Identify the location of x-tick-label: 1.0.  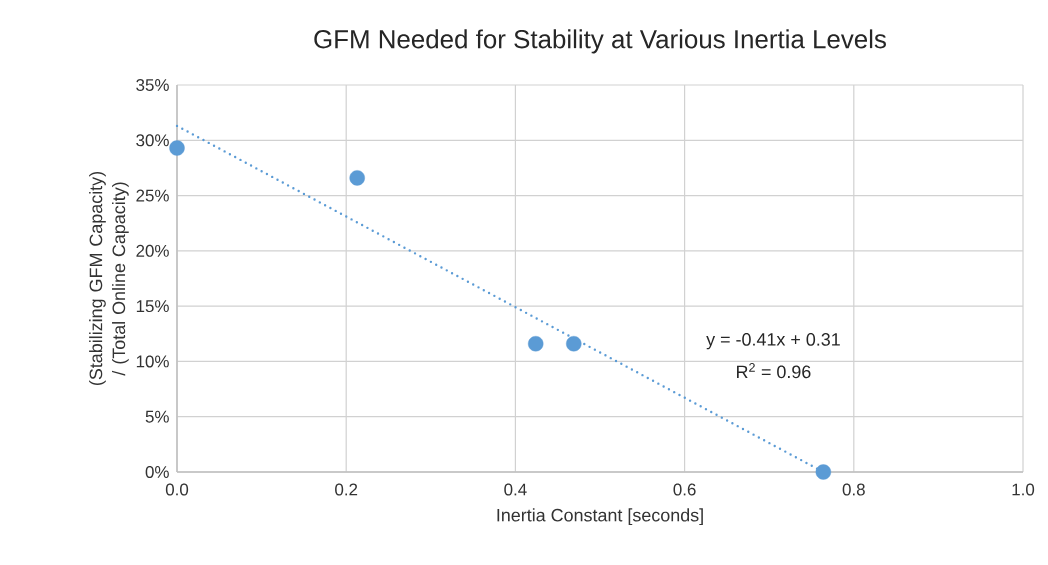
(1023, 489).